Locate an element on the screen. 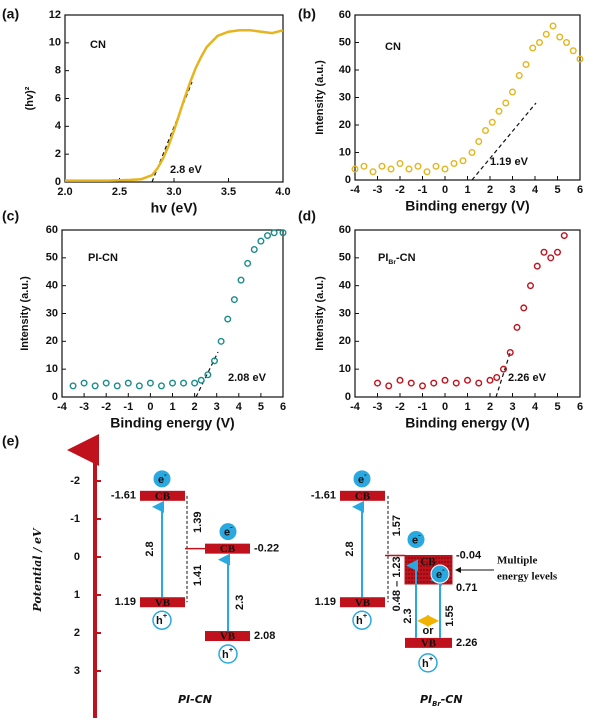 The width and height of the screenshot is (600, 721). x-tick-label: 6 is located at coordinates (283, 407).